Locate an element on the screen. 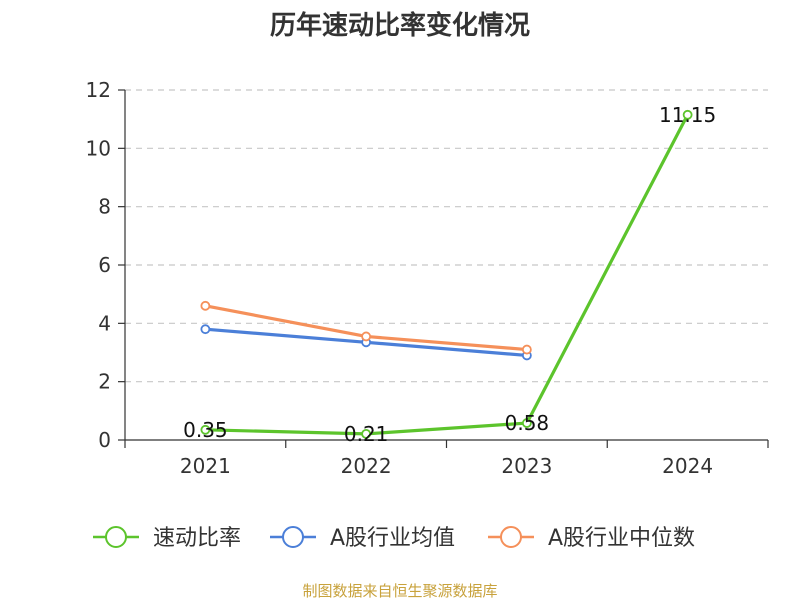 The height and width of the screenshot is (600, 800). data-label-2023: 0.58 is located at coordinates (527, 423).